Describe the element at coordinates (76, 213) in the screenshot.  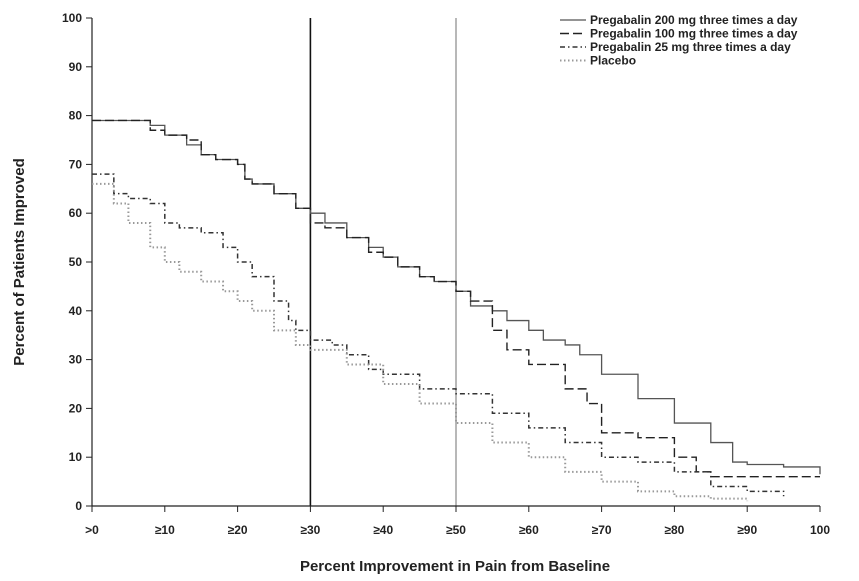
I see `y-tick-label: 60` at that location.